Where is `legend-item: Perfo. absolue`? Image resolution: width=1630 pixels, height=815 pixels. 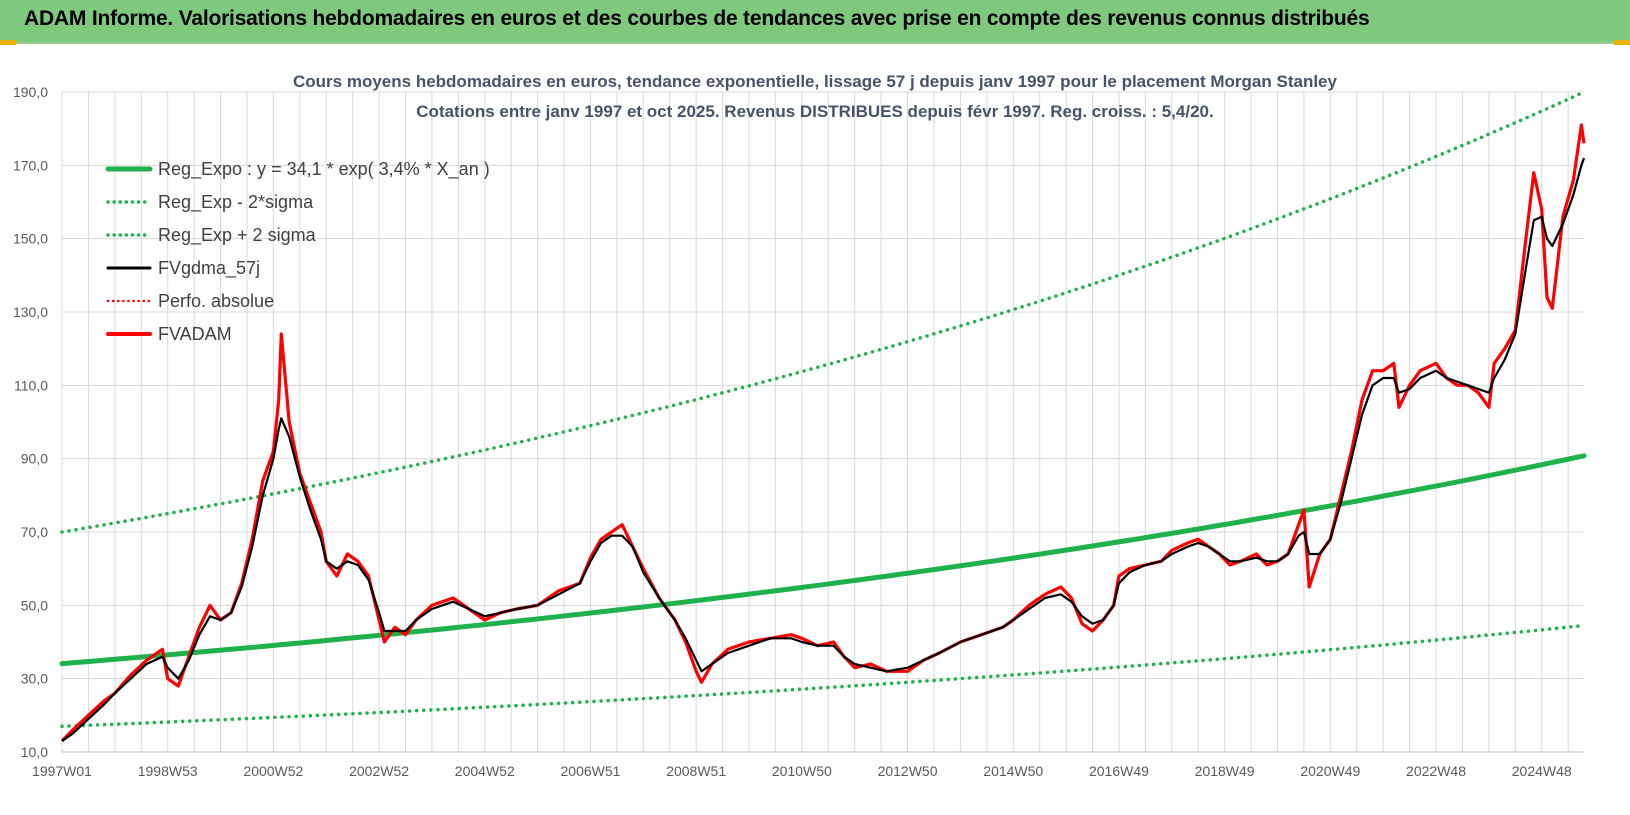 legend-item: Perfo. absolue is located at coordinates (190, 301).